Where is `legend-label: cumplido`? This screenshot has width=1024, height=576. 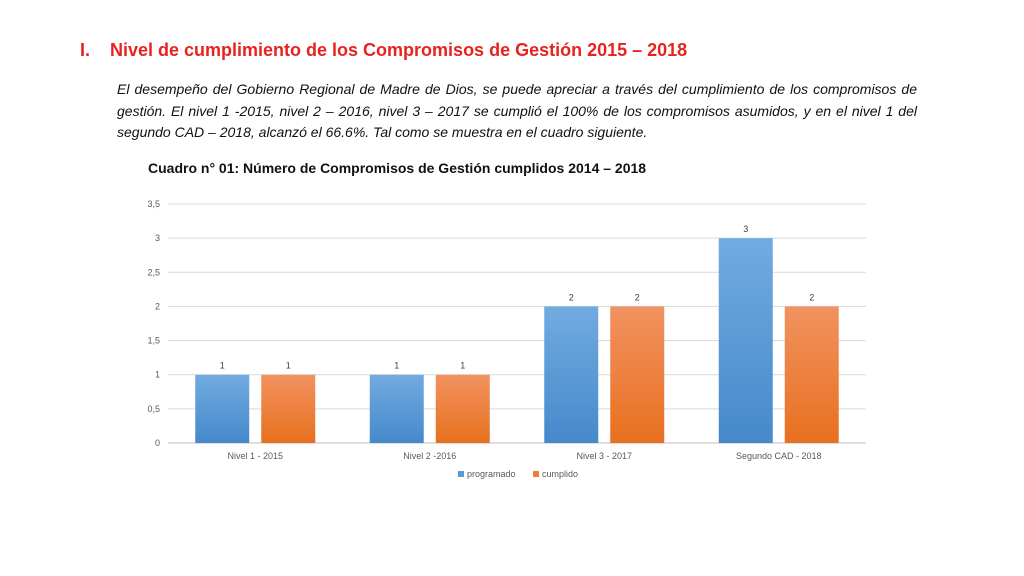
legend-label: cumplido is located at coordinates (560, 474).